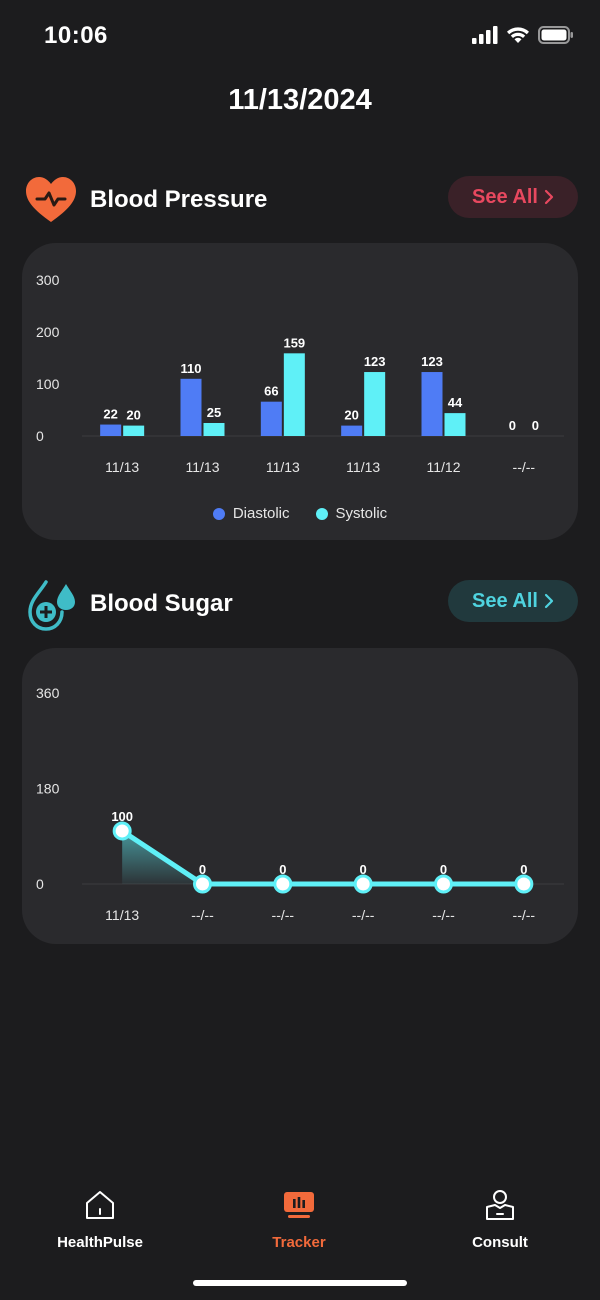 The width and height of the screenshot is (600, 1300). What do you see at coordinates (300, 36) in the screenshot?
I see `status-bar: 10:06` at bounding box center [300, 36].